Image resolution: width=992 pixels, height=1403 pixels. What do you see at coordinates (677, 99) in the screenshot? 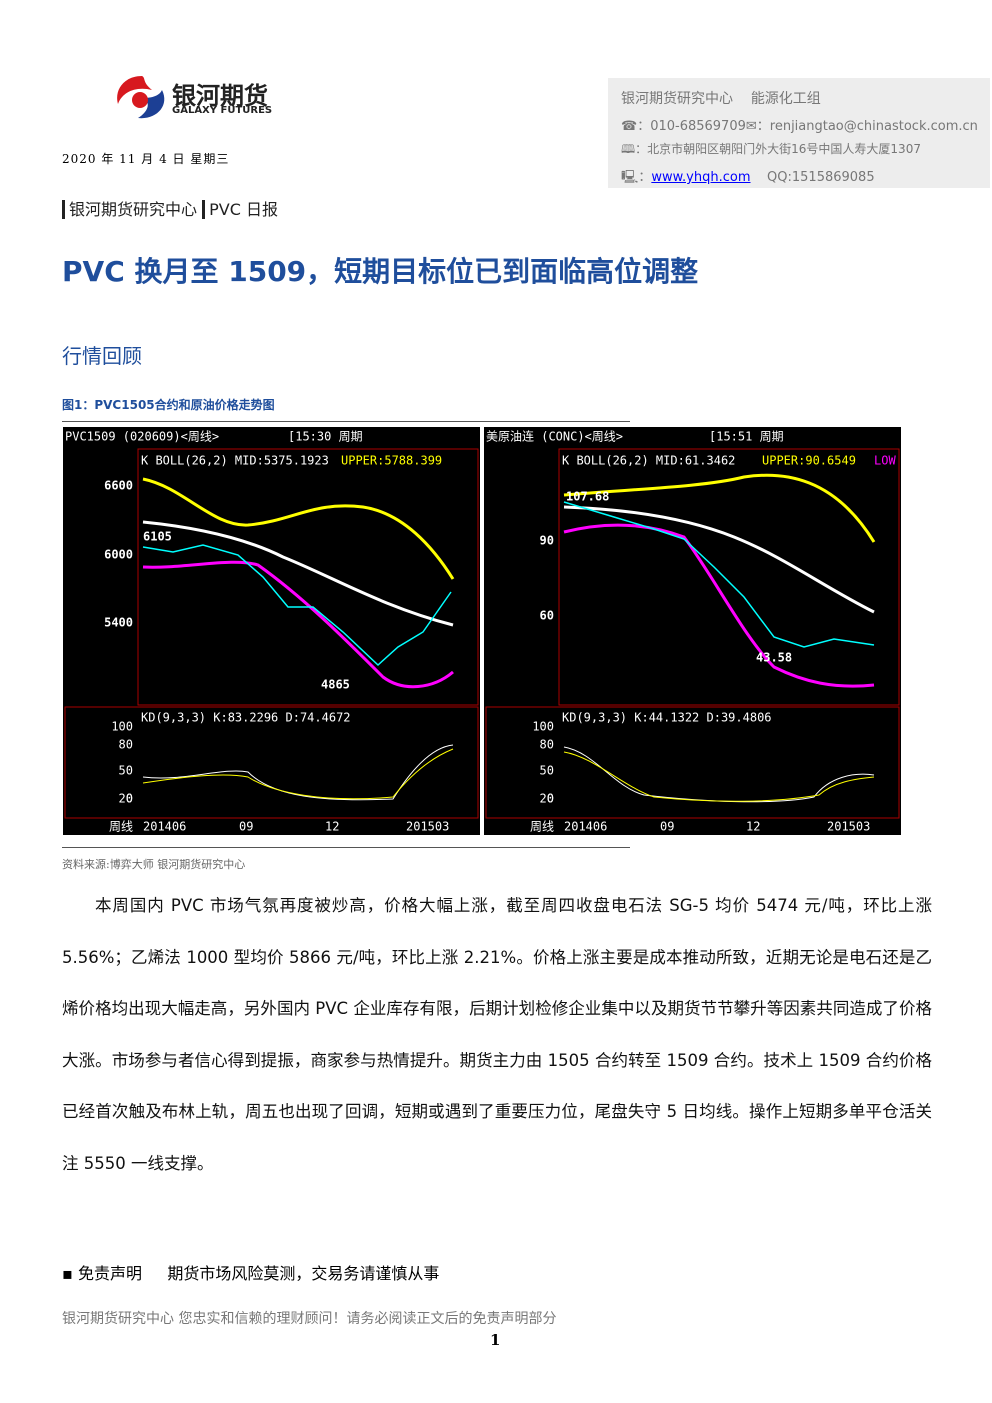
I see `org: 银河期货研究中心` at bounding box center [677, 99].